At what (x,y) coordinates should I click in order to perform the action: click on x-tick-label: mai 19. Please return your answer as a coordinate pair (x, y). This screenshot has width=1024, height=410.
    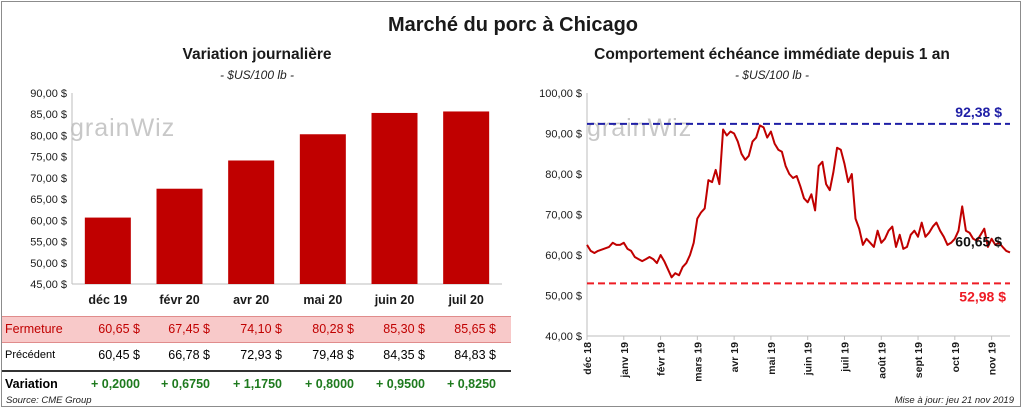
    Looking at the image, I should click on (772, 358).